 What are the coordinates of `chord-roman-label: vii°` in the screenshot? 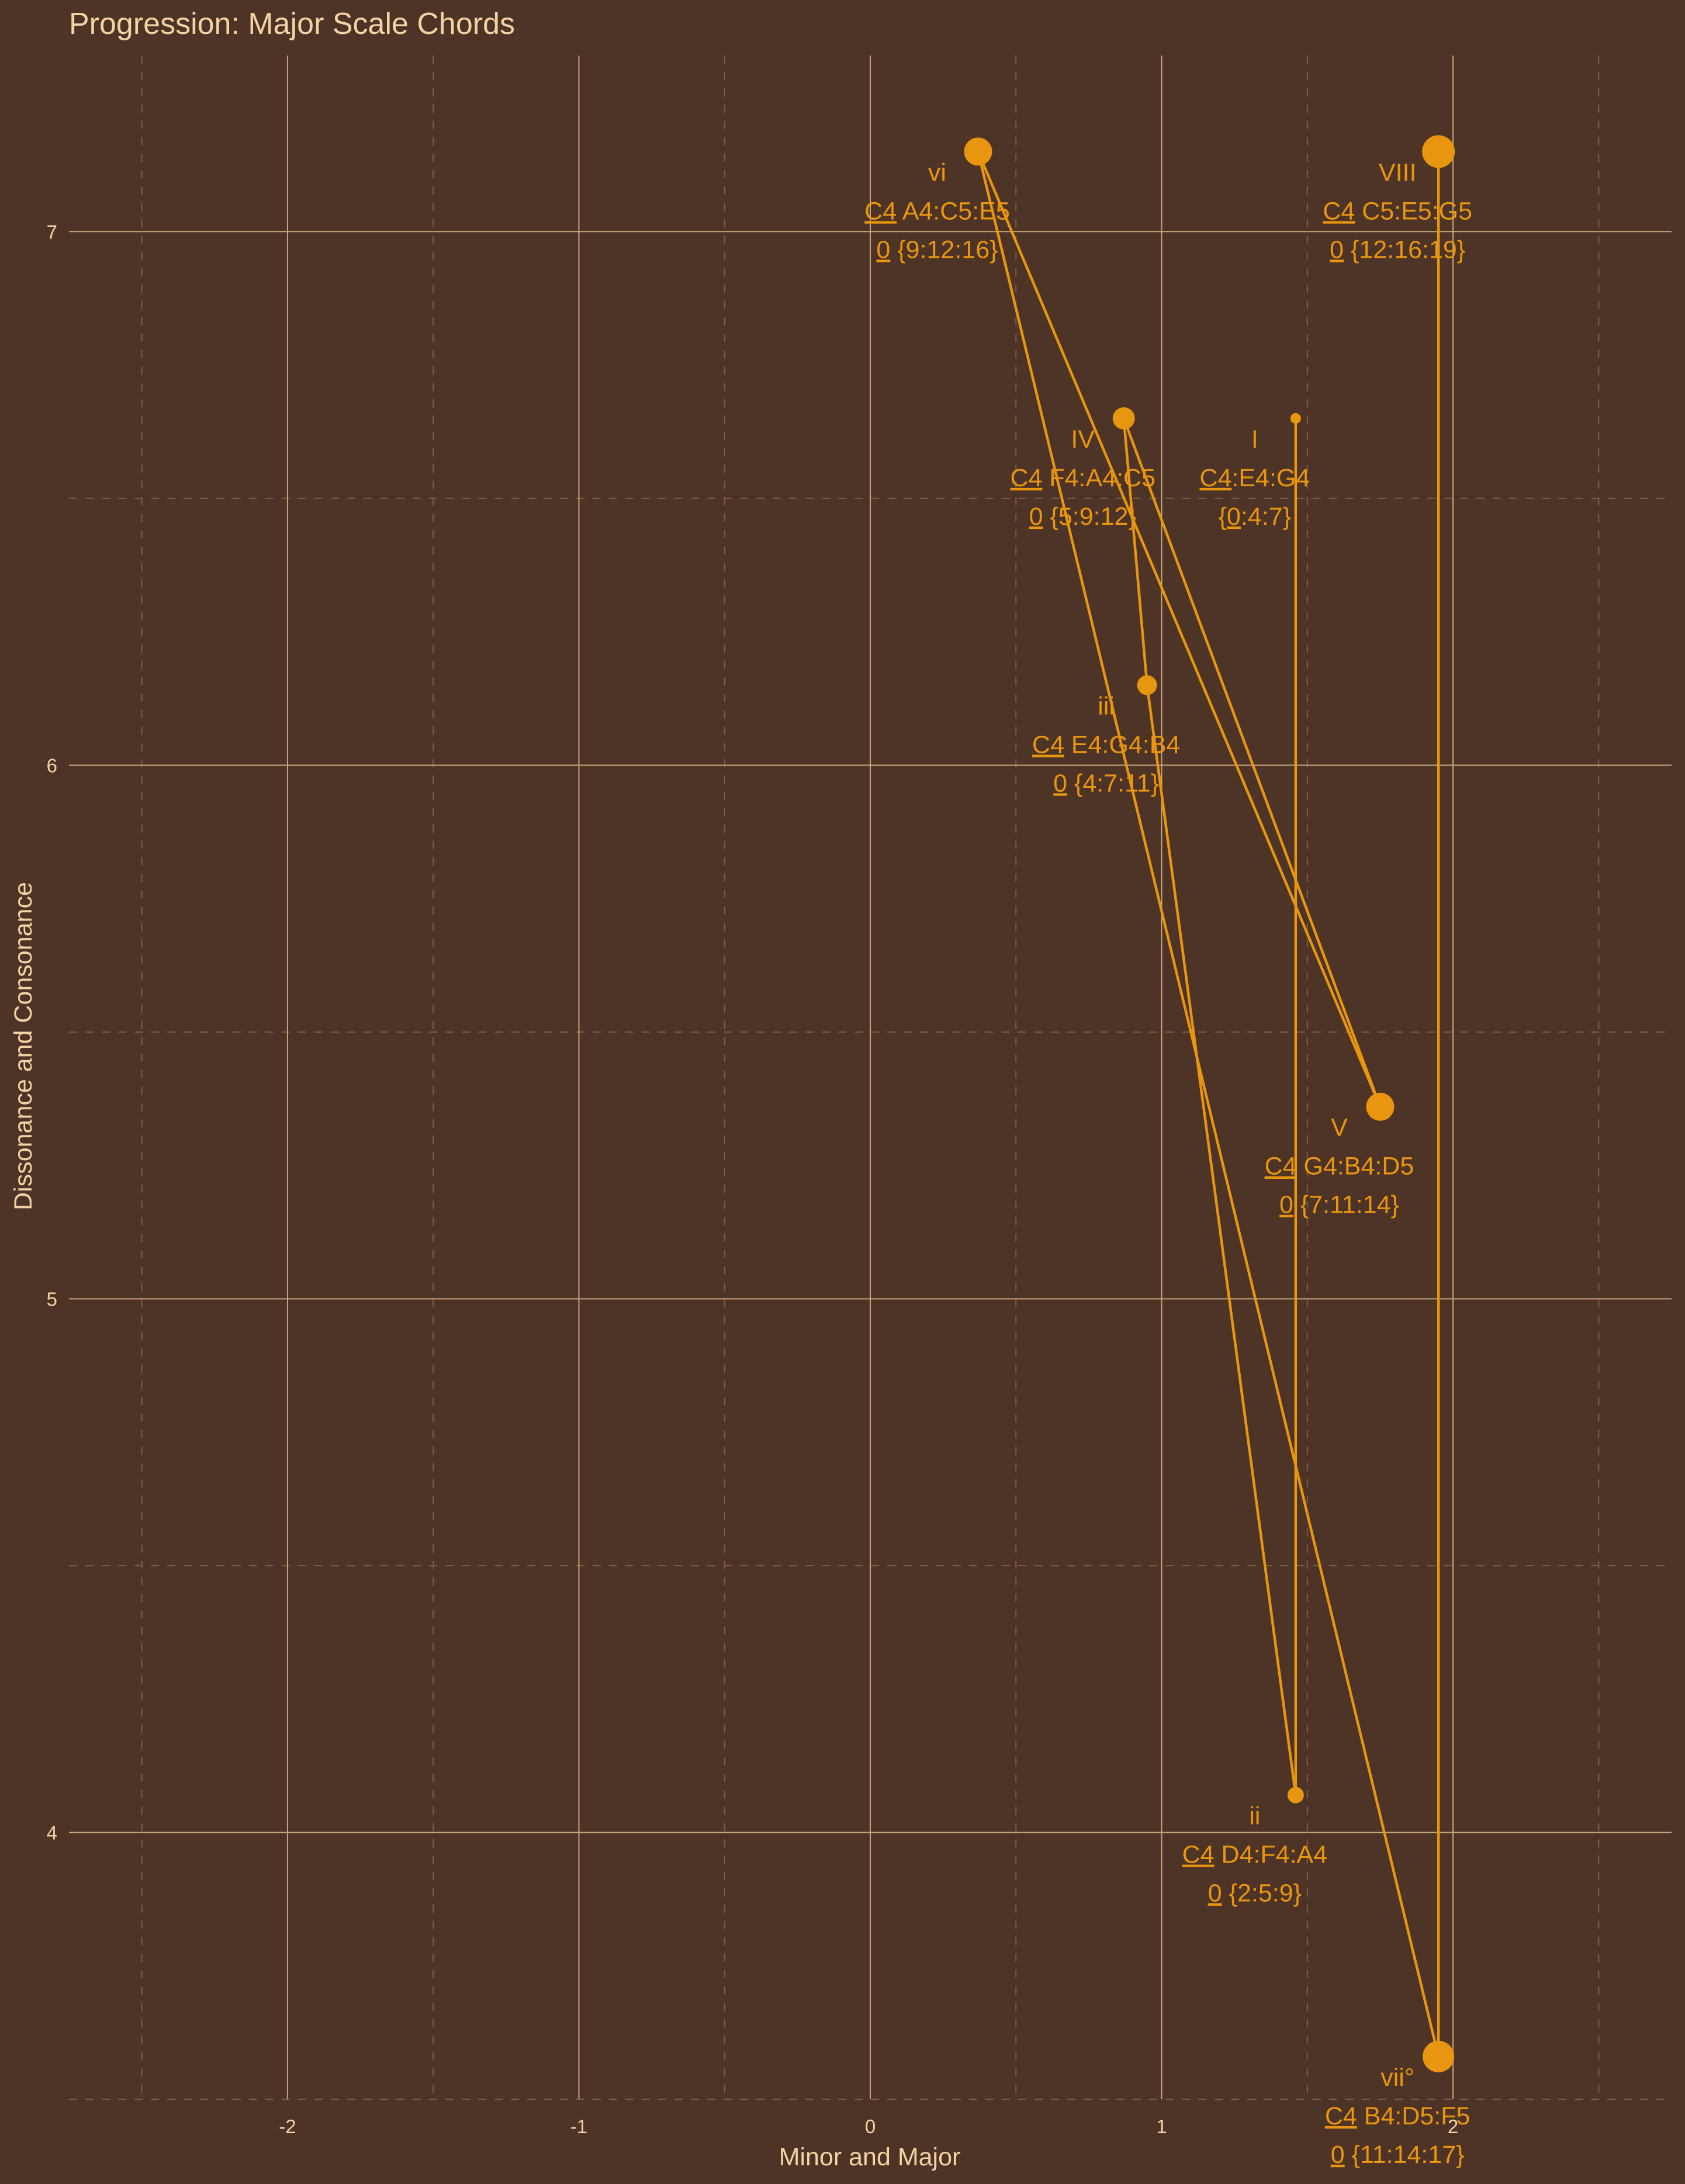 It's located at (1397, 2078).